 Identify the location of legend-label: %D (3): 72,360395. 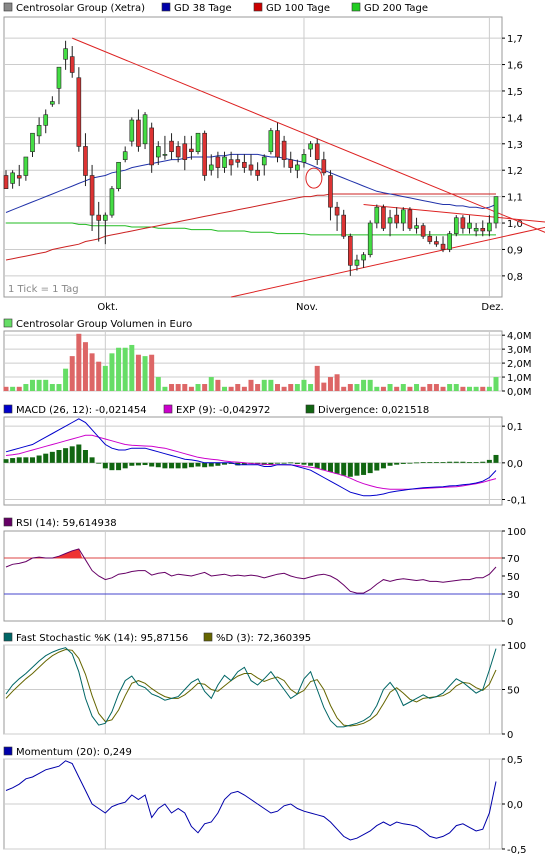
(263, 638).